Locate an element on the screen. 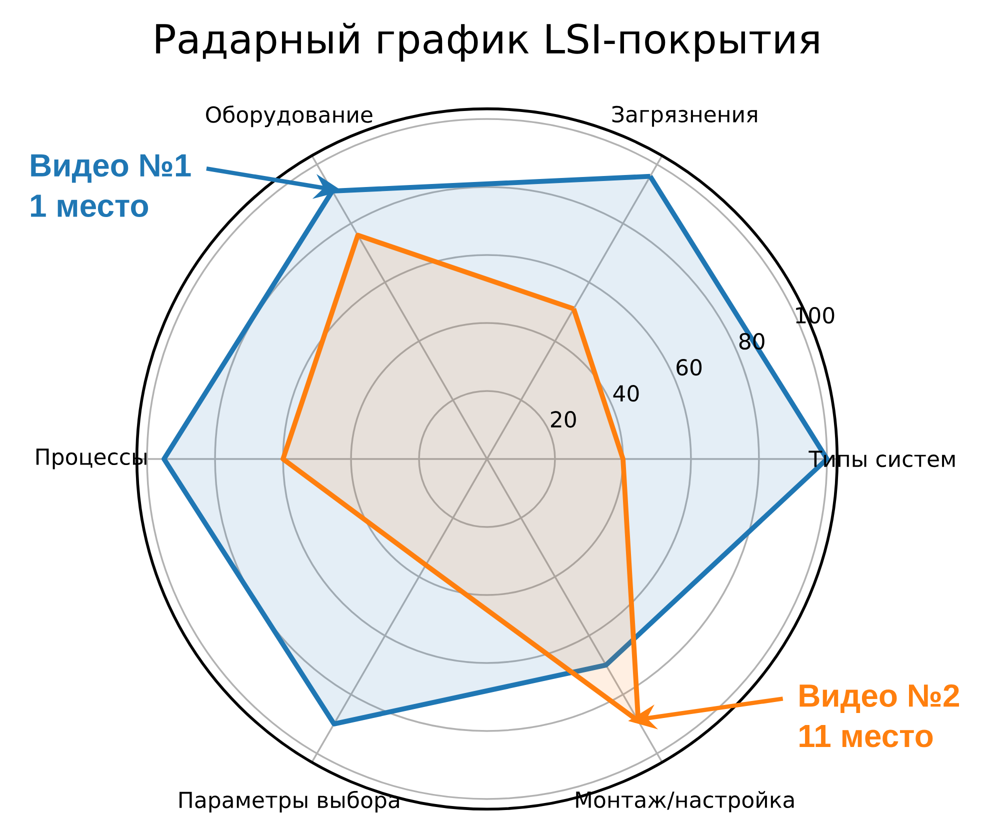 The image size is (992, 837). text: 1 место is located at coordinates (89, 206).